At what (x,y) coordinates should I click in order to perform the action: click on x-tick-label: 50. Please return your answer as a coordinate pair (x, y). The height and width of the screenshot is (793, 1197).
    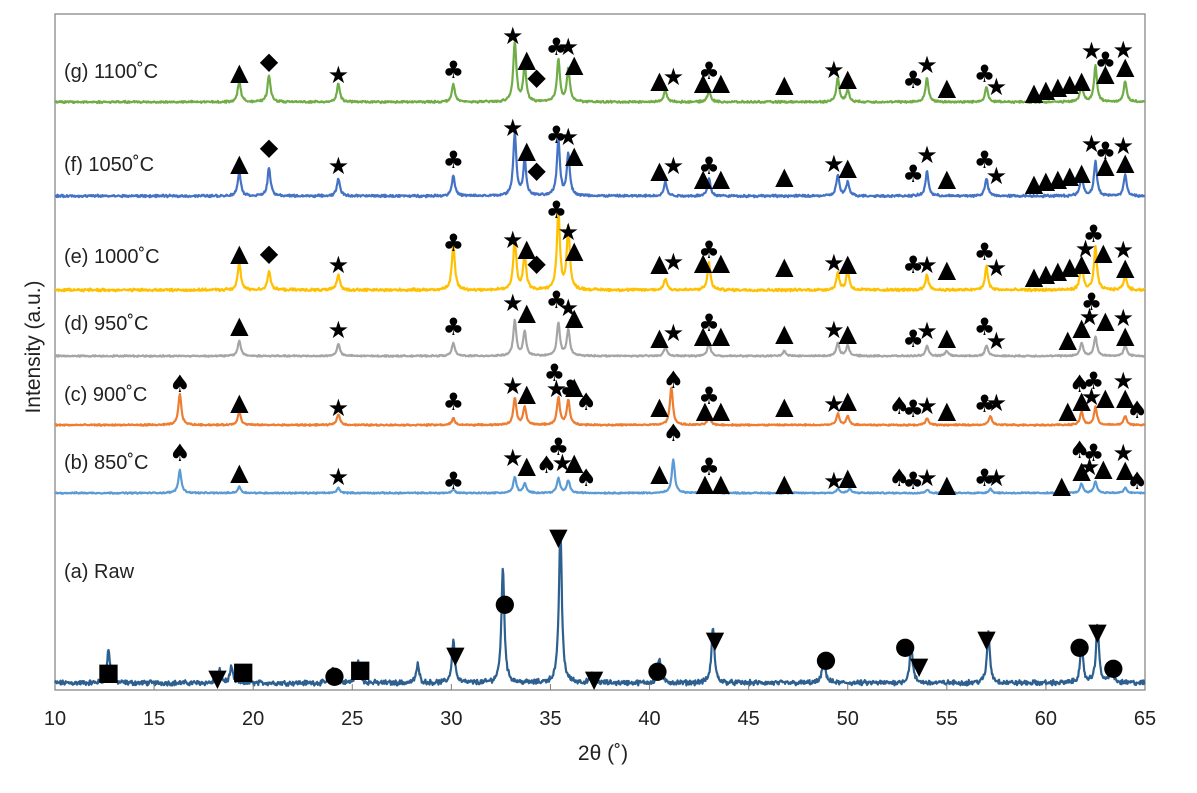
    Looking at the image, I should click on (848, 719).